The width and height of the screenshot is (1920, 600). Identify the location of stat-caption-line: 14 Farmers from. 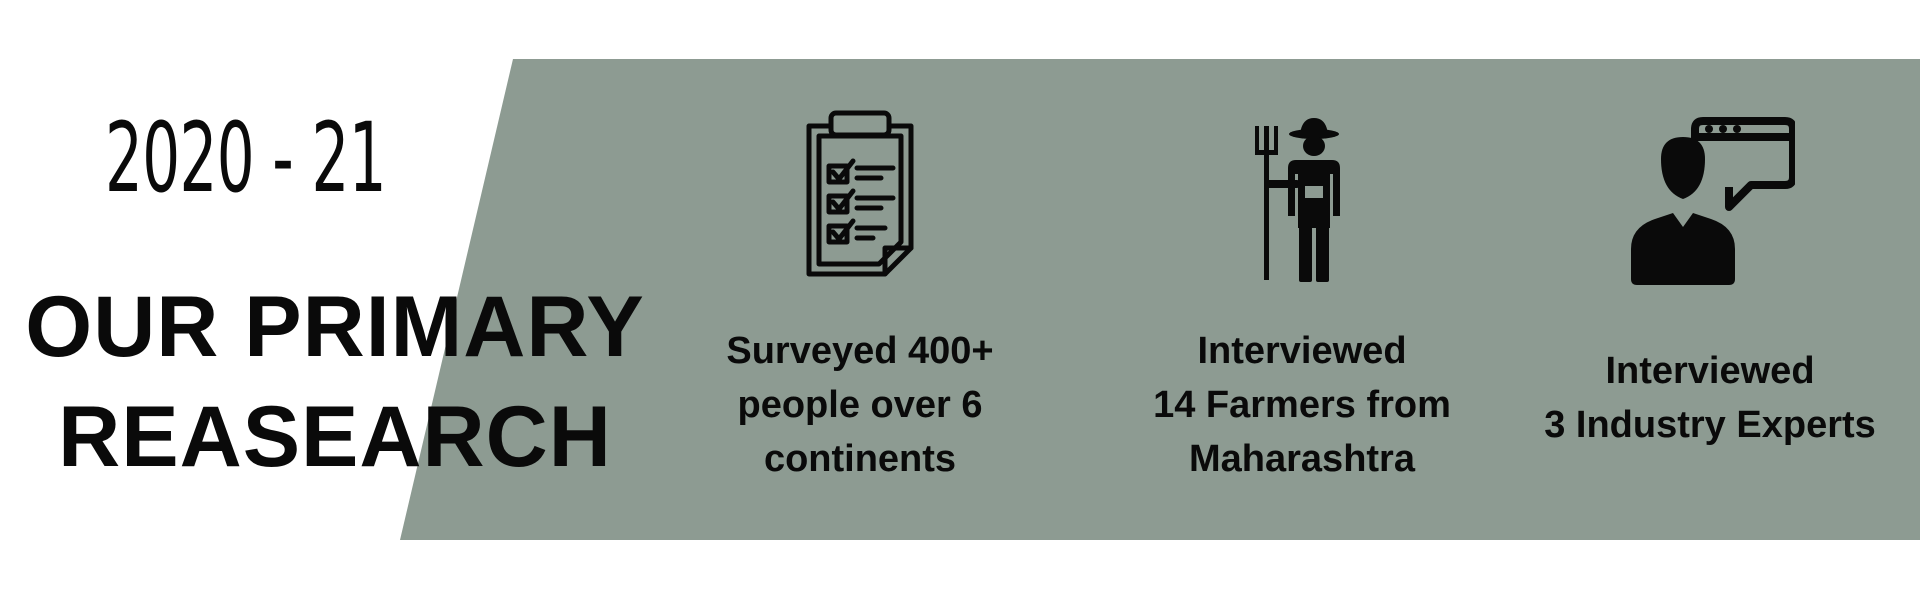
(1302, 405).